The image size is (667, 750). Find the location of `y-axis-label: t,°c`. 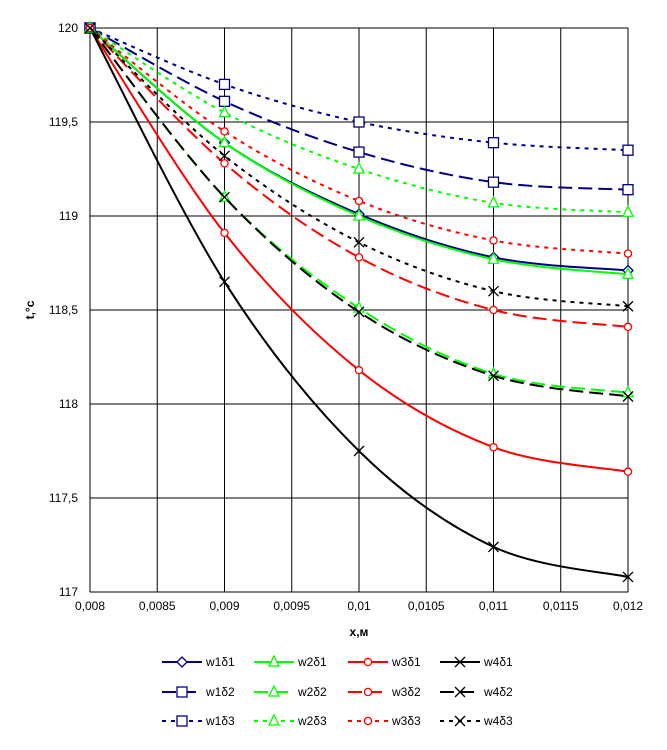

y-axis-label: t,°c is located at coordinates (30, 309).